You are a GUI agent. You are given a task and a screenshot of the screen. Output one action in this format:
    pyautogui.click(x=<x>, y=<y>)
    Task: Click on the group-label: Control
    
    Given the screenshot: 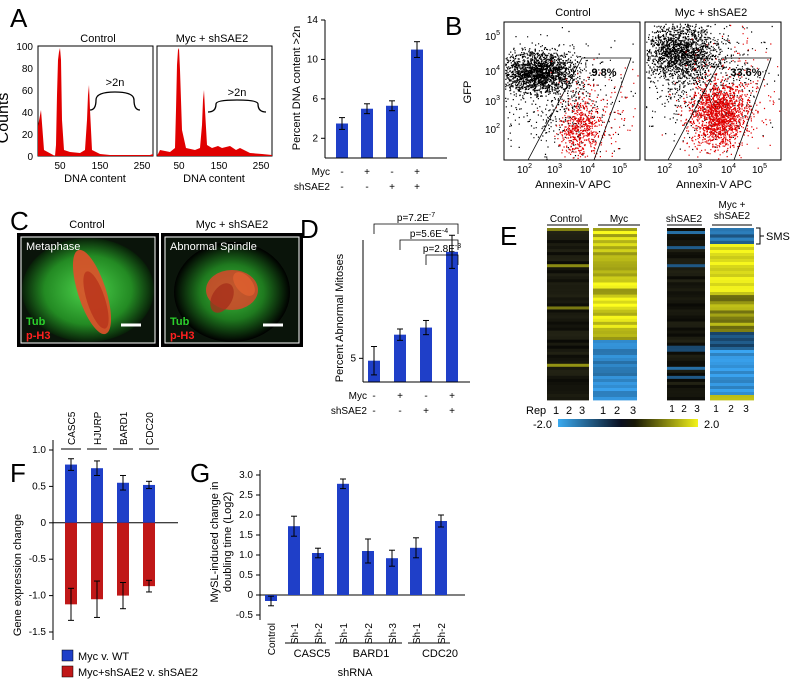 What is the action you would take?
    pyautogui.click(x=566, y=219)
    